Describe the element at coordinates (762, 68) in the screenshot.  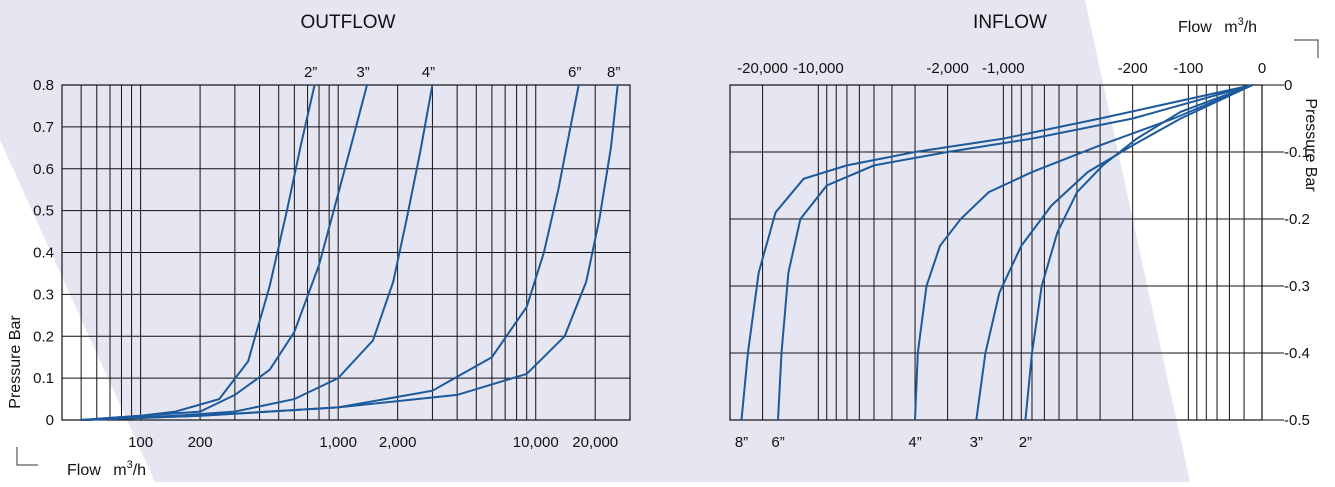
I see `inflow-x-tick-label: -20,000` at that location.